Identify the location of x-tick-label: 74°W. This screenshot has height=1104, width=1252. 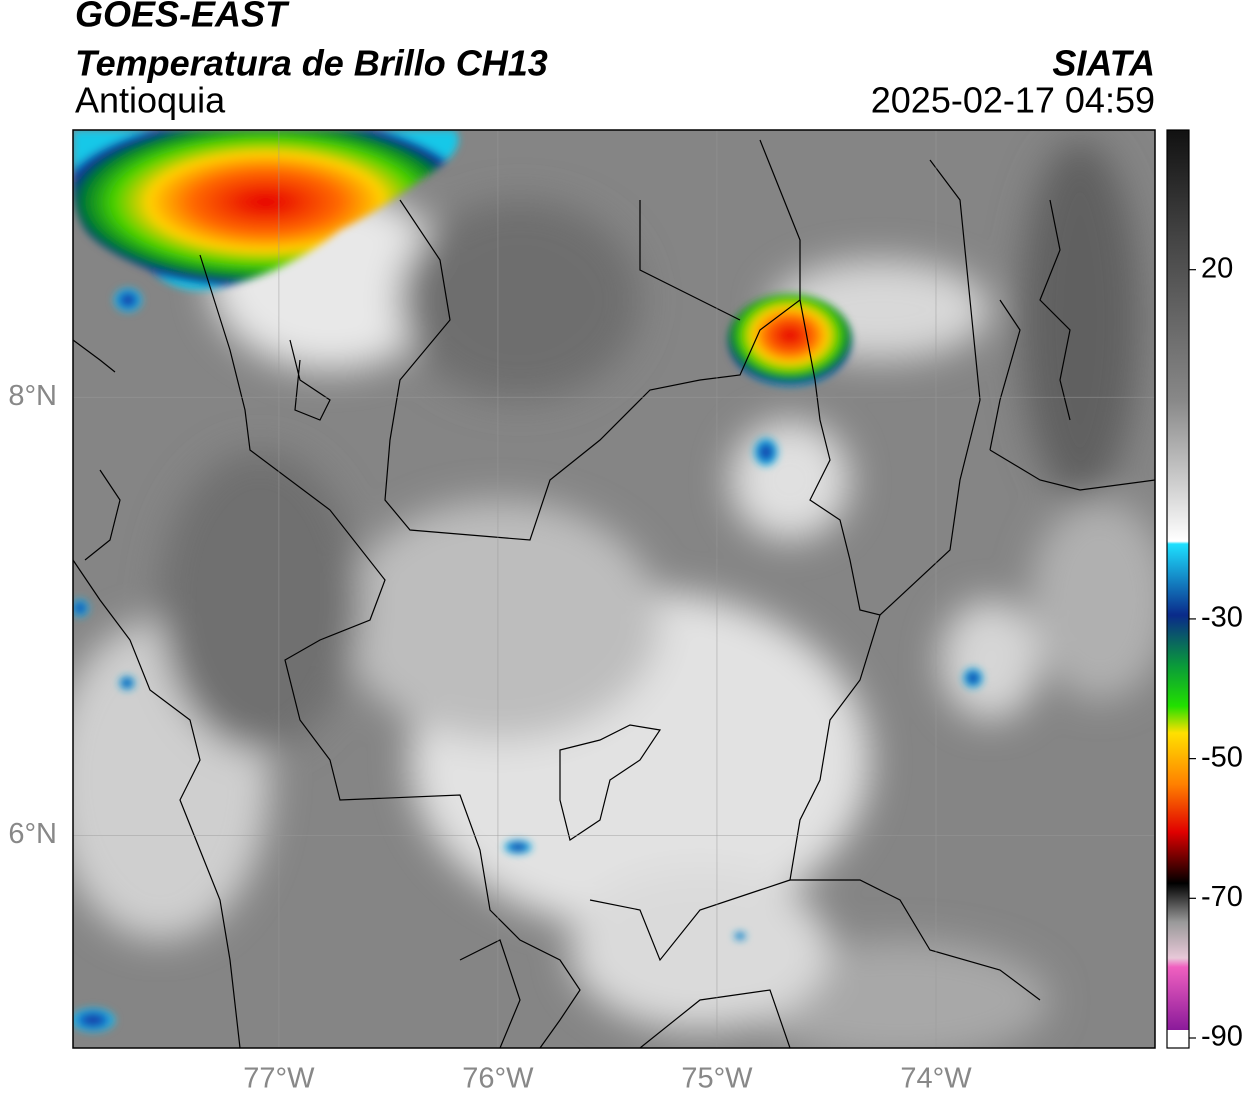
(936, 1079).